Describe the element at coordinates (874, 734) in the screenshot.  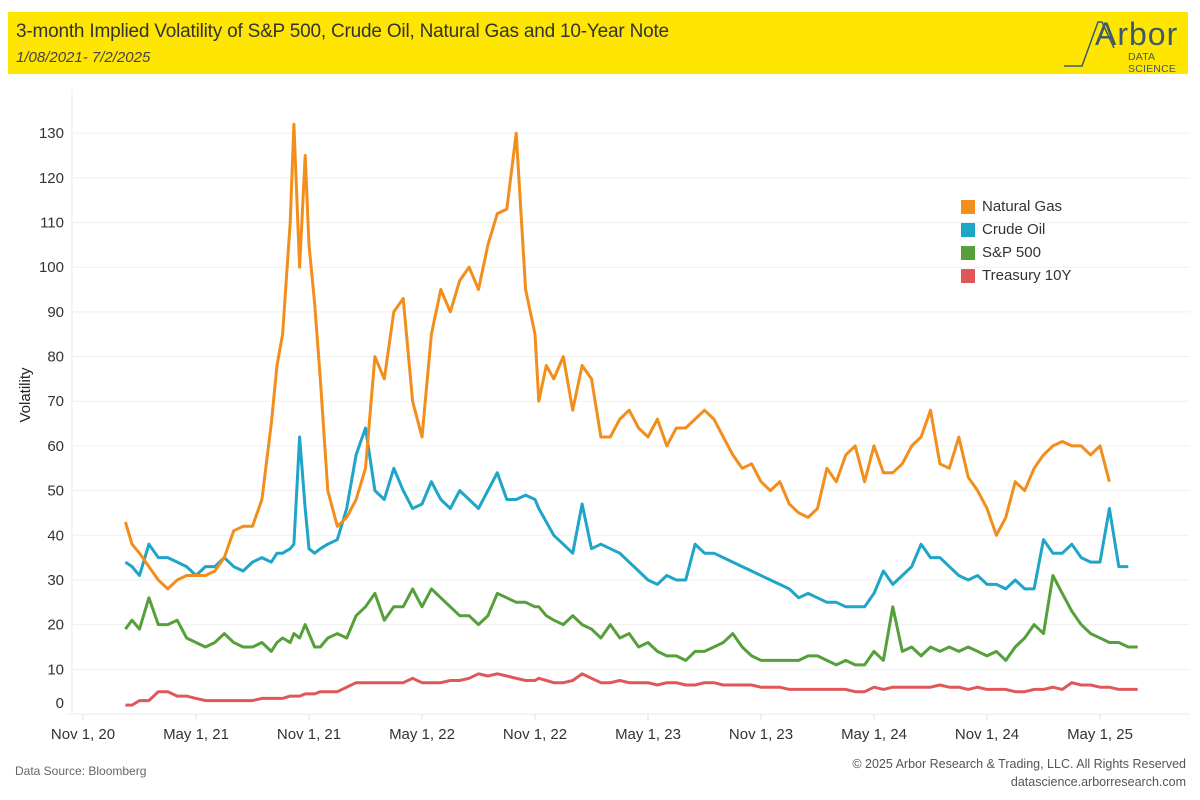
I see `x-tick-label: May 1, 24` at that location.